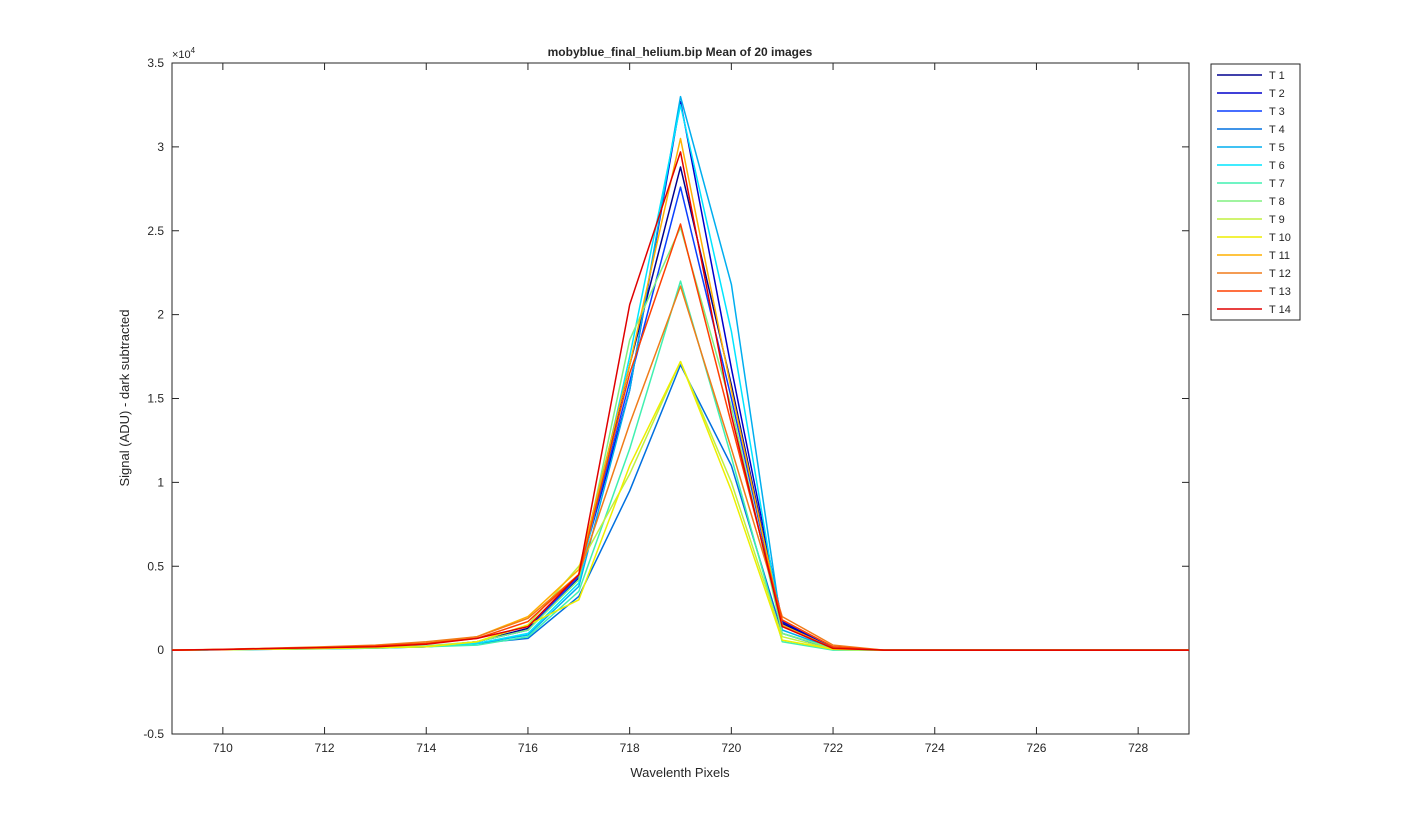 This screenshot has width=1425, height=825. I want to click on y-tick-label: 2, so click(160, 315).